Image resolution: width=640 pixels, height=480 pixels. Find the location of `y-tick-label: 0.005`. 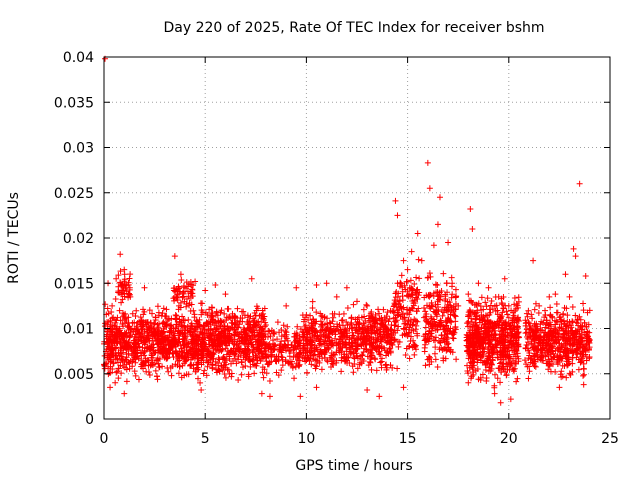

y-tick-label: 0.005 is located at coordinates (74, 375).